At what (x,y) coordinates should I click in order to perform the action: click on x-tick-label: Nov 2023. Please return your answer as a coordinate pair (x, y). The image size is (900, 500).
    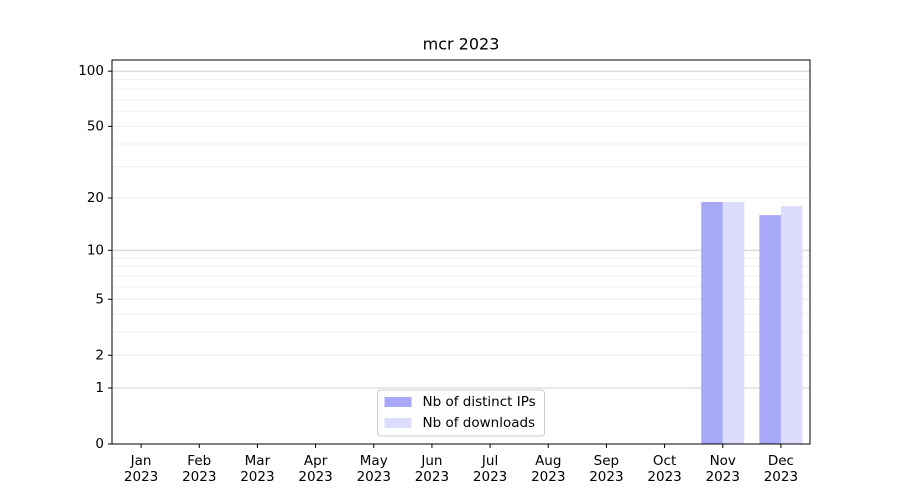
    Looking at the image, I should click on (722, 469).